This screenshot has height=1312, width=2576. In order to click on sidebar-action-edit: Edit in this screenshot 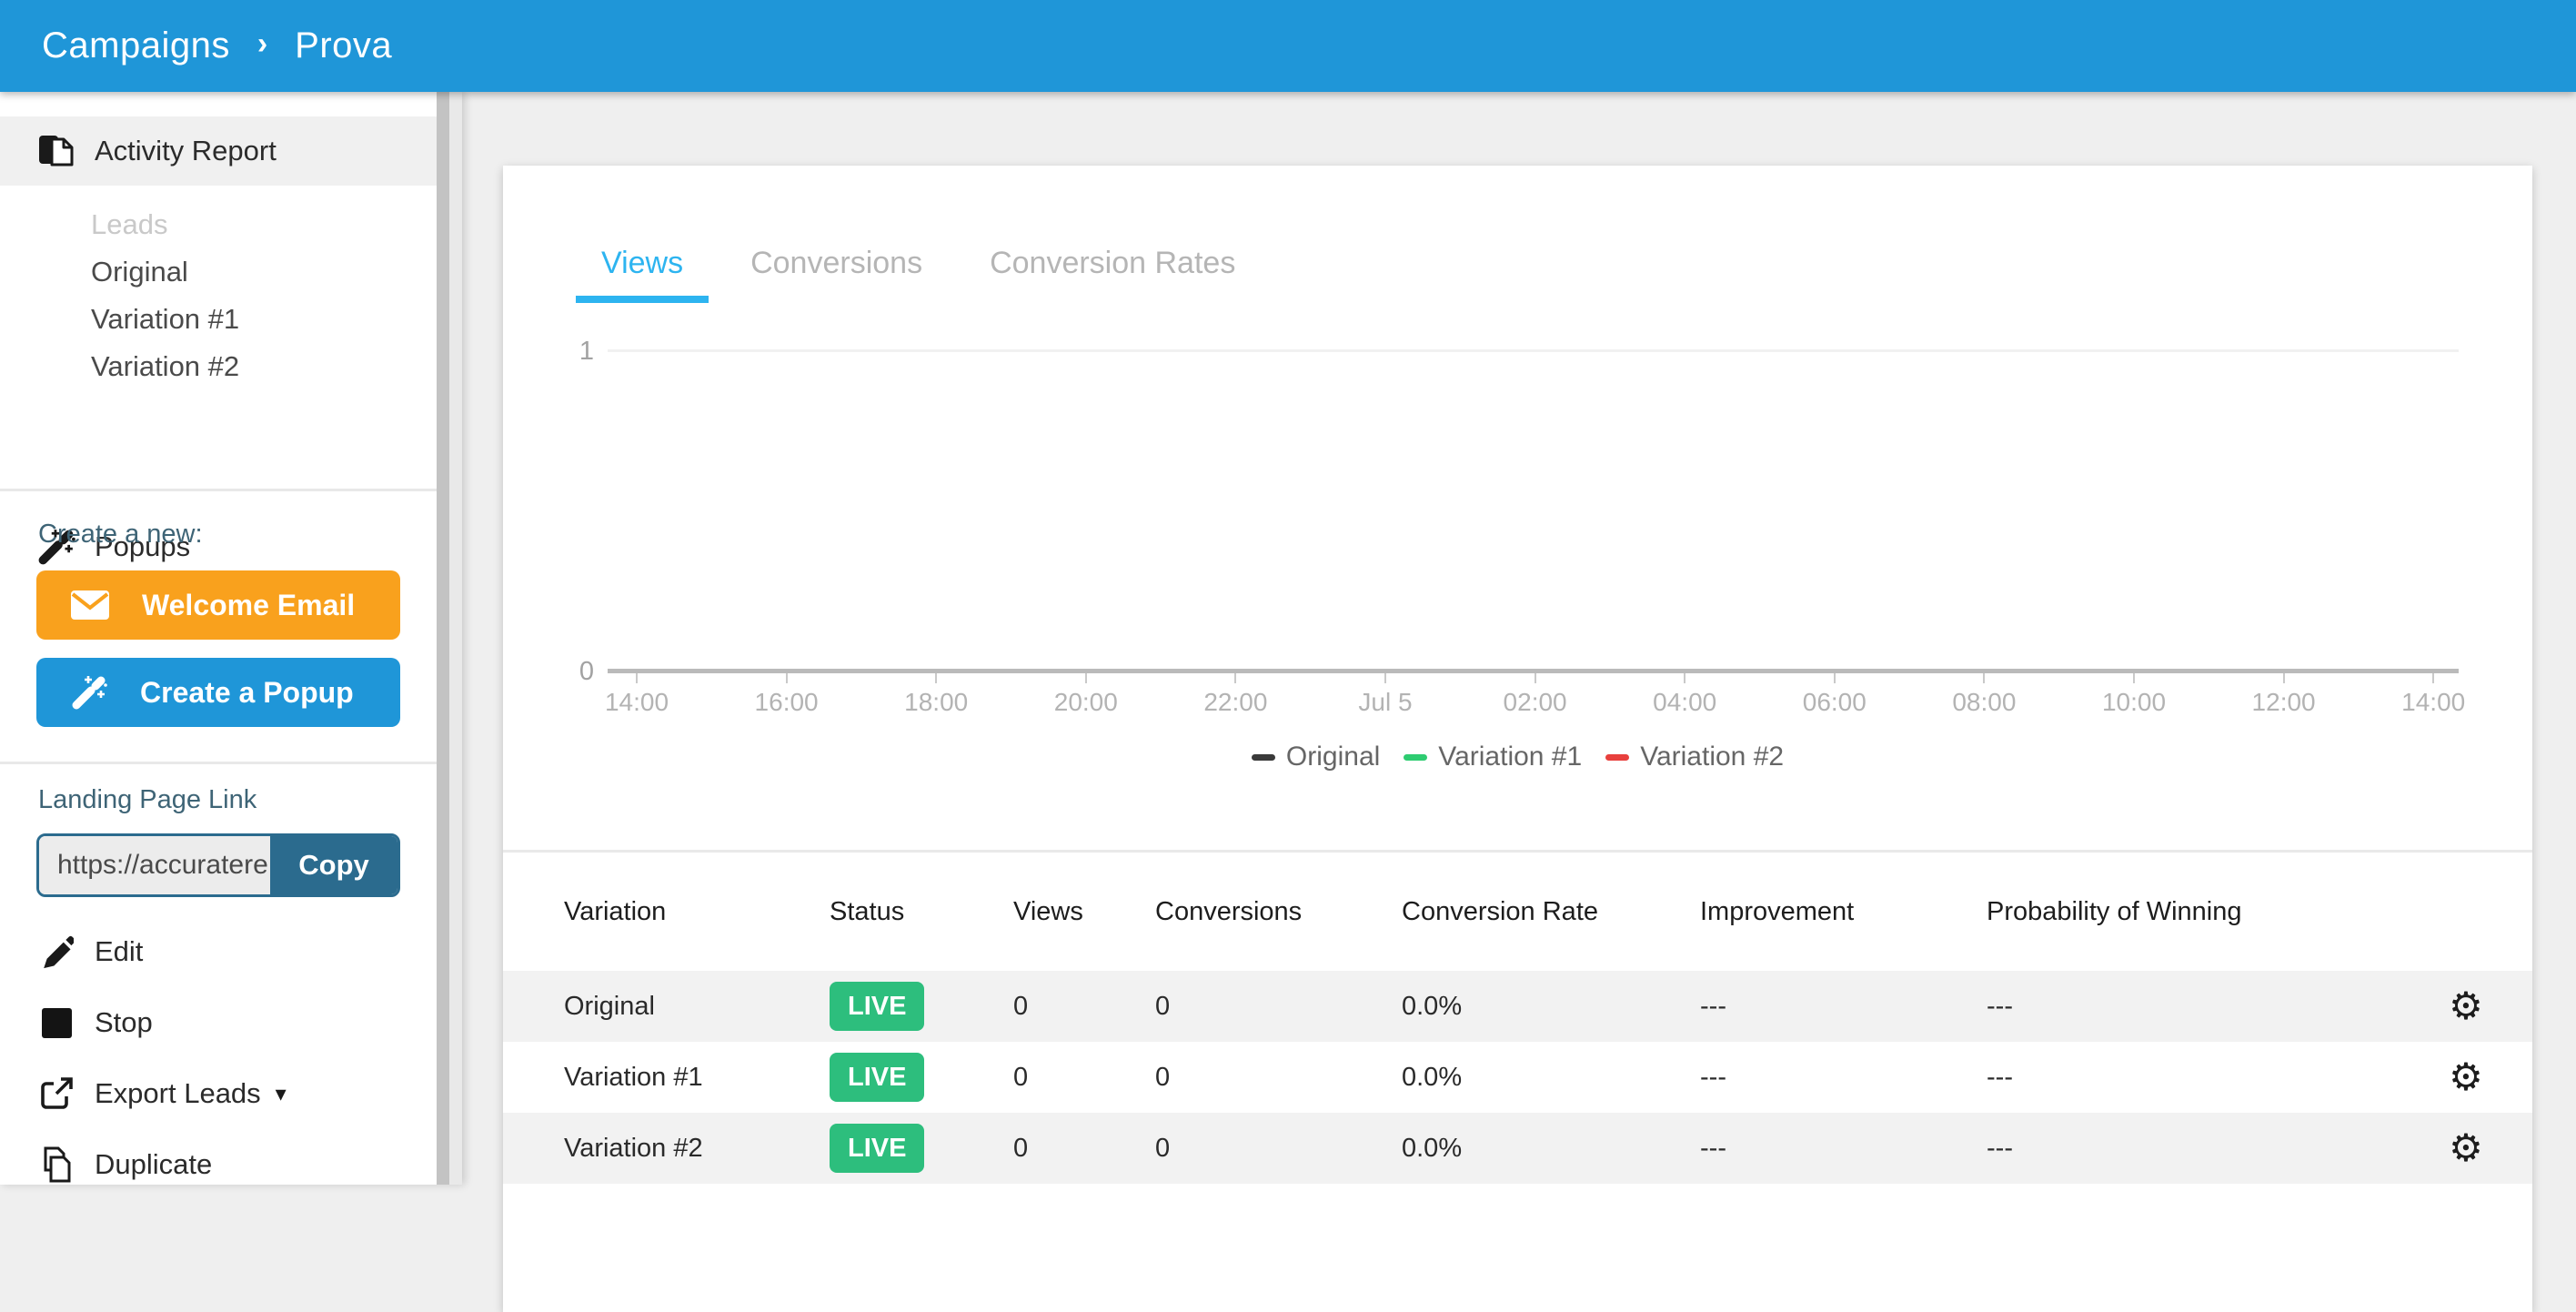, I will do `click(218, 952)`.